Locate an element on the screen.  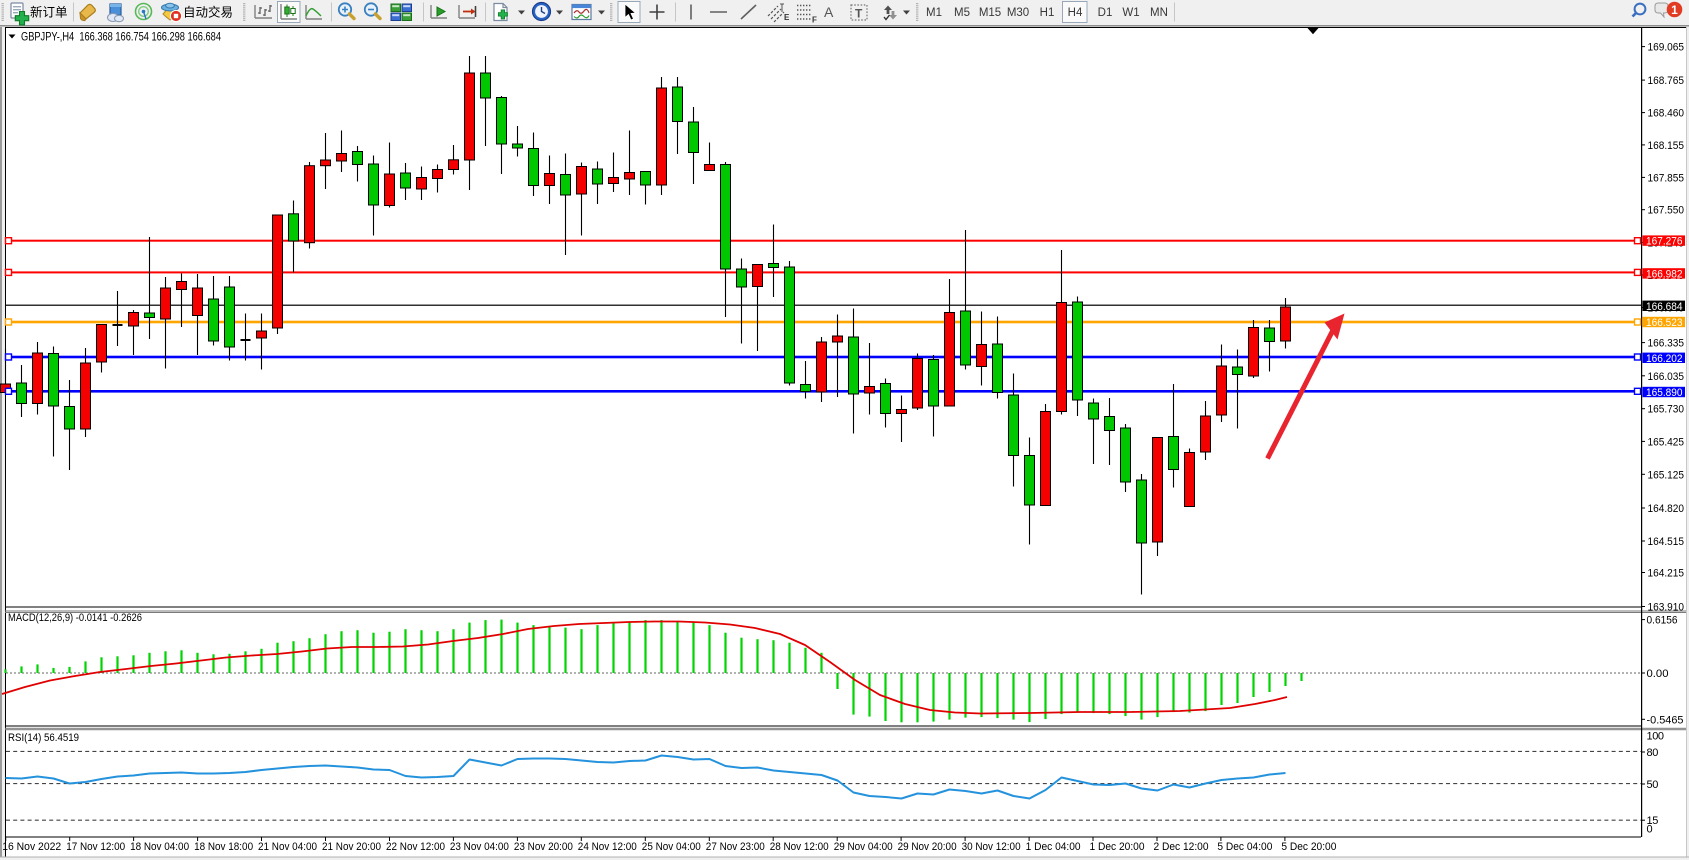
svg-text: 29 Nov 04:00 is located at coordinates (863, 847).